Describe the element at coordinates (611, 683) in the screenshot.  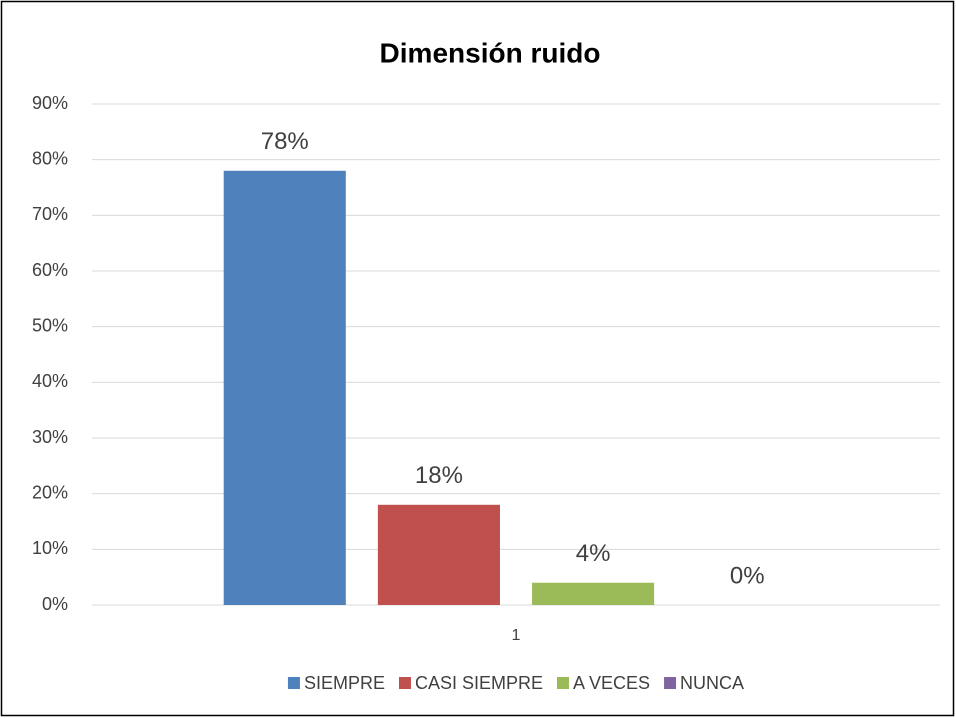
I see `legend-label: A VECES` at that location.